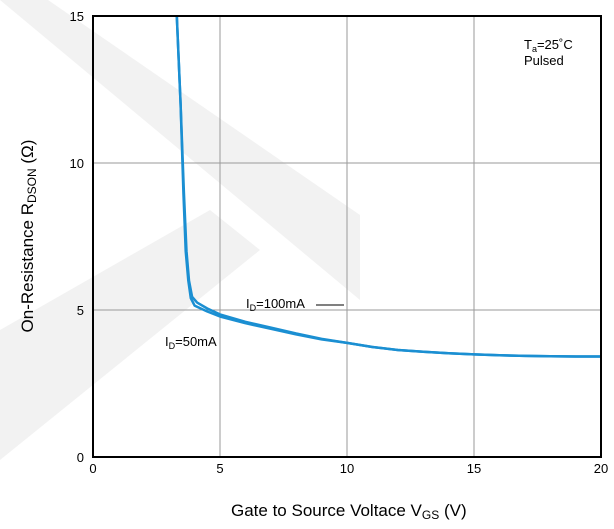 This screenshot has height=529, width=614. I want to click on y-tick-labels: 0 5 10 15, so click(77, 237).